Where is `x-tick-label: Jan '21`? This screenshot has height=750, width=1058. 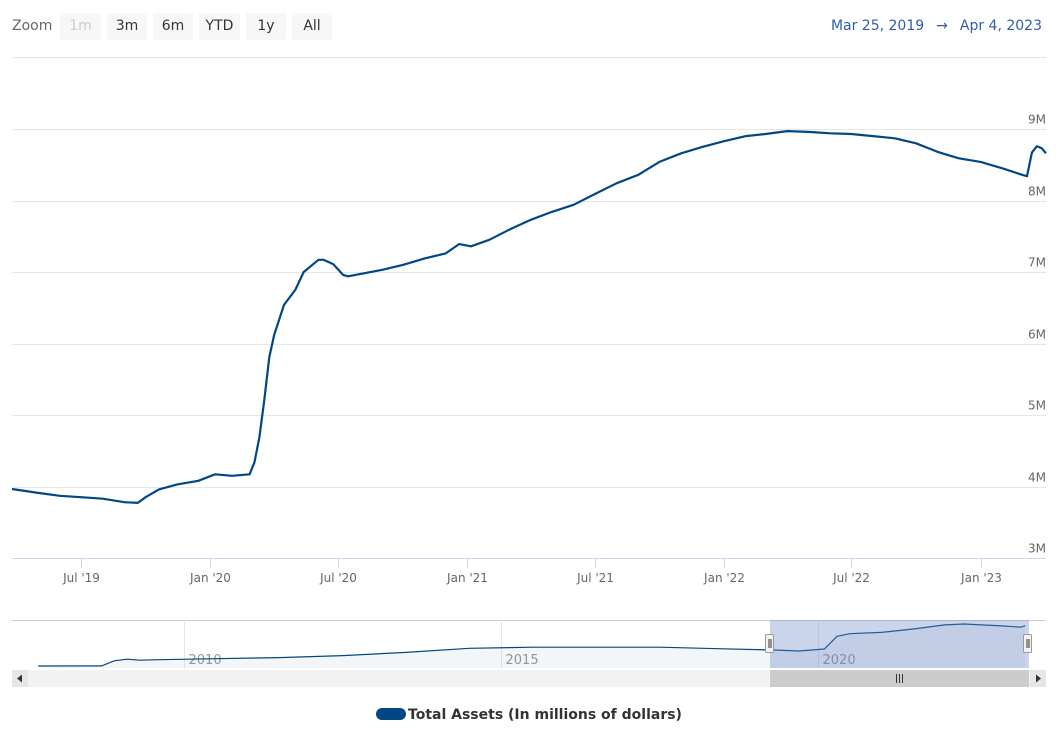 x-tick-label: Jan '21 is located at coordinates (467, 578).